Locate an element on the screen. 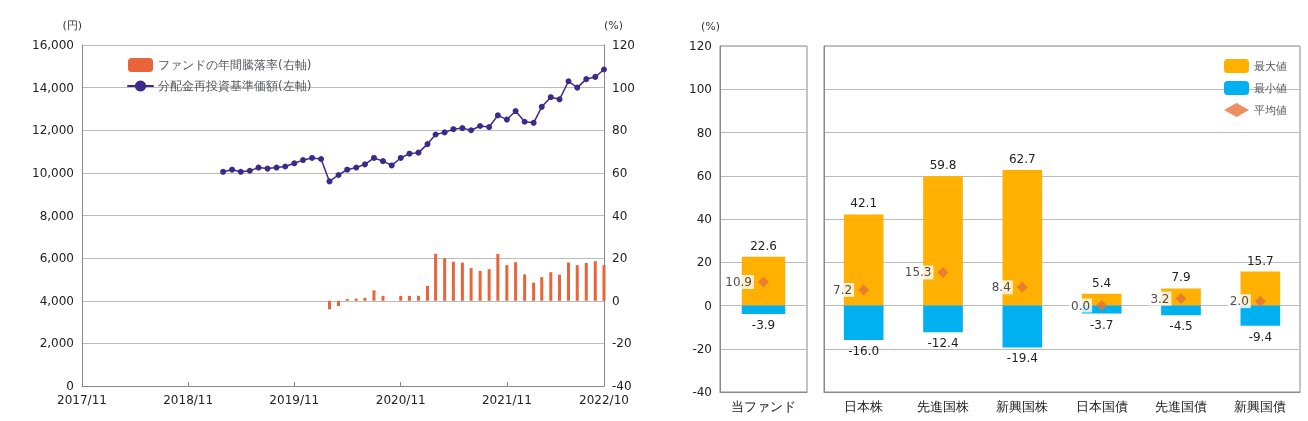 Image resolution: width=1308 pixels, height=421 pixels. data-label: -19.4 is located at coordinates (1022, 358).